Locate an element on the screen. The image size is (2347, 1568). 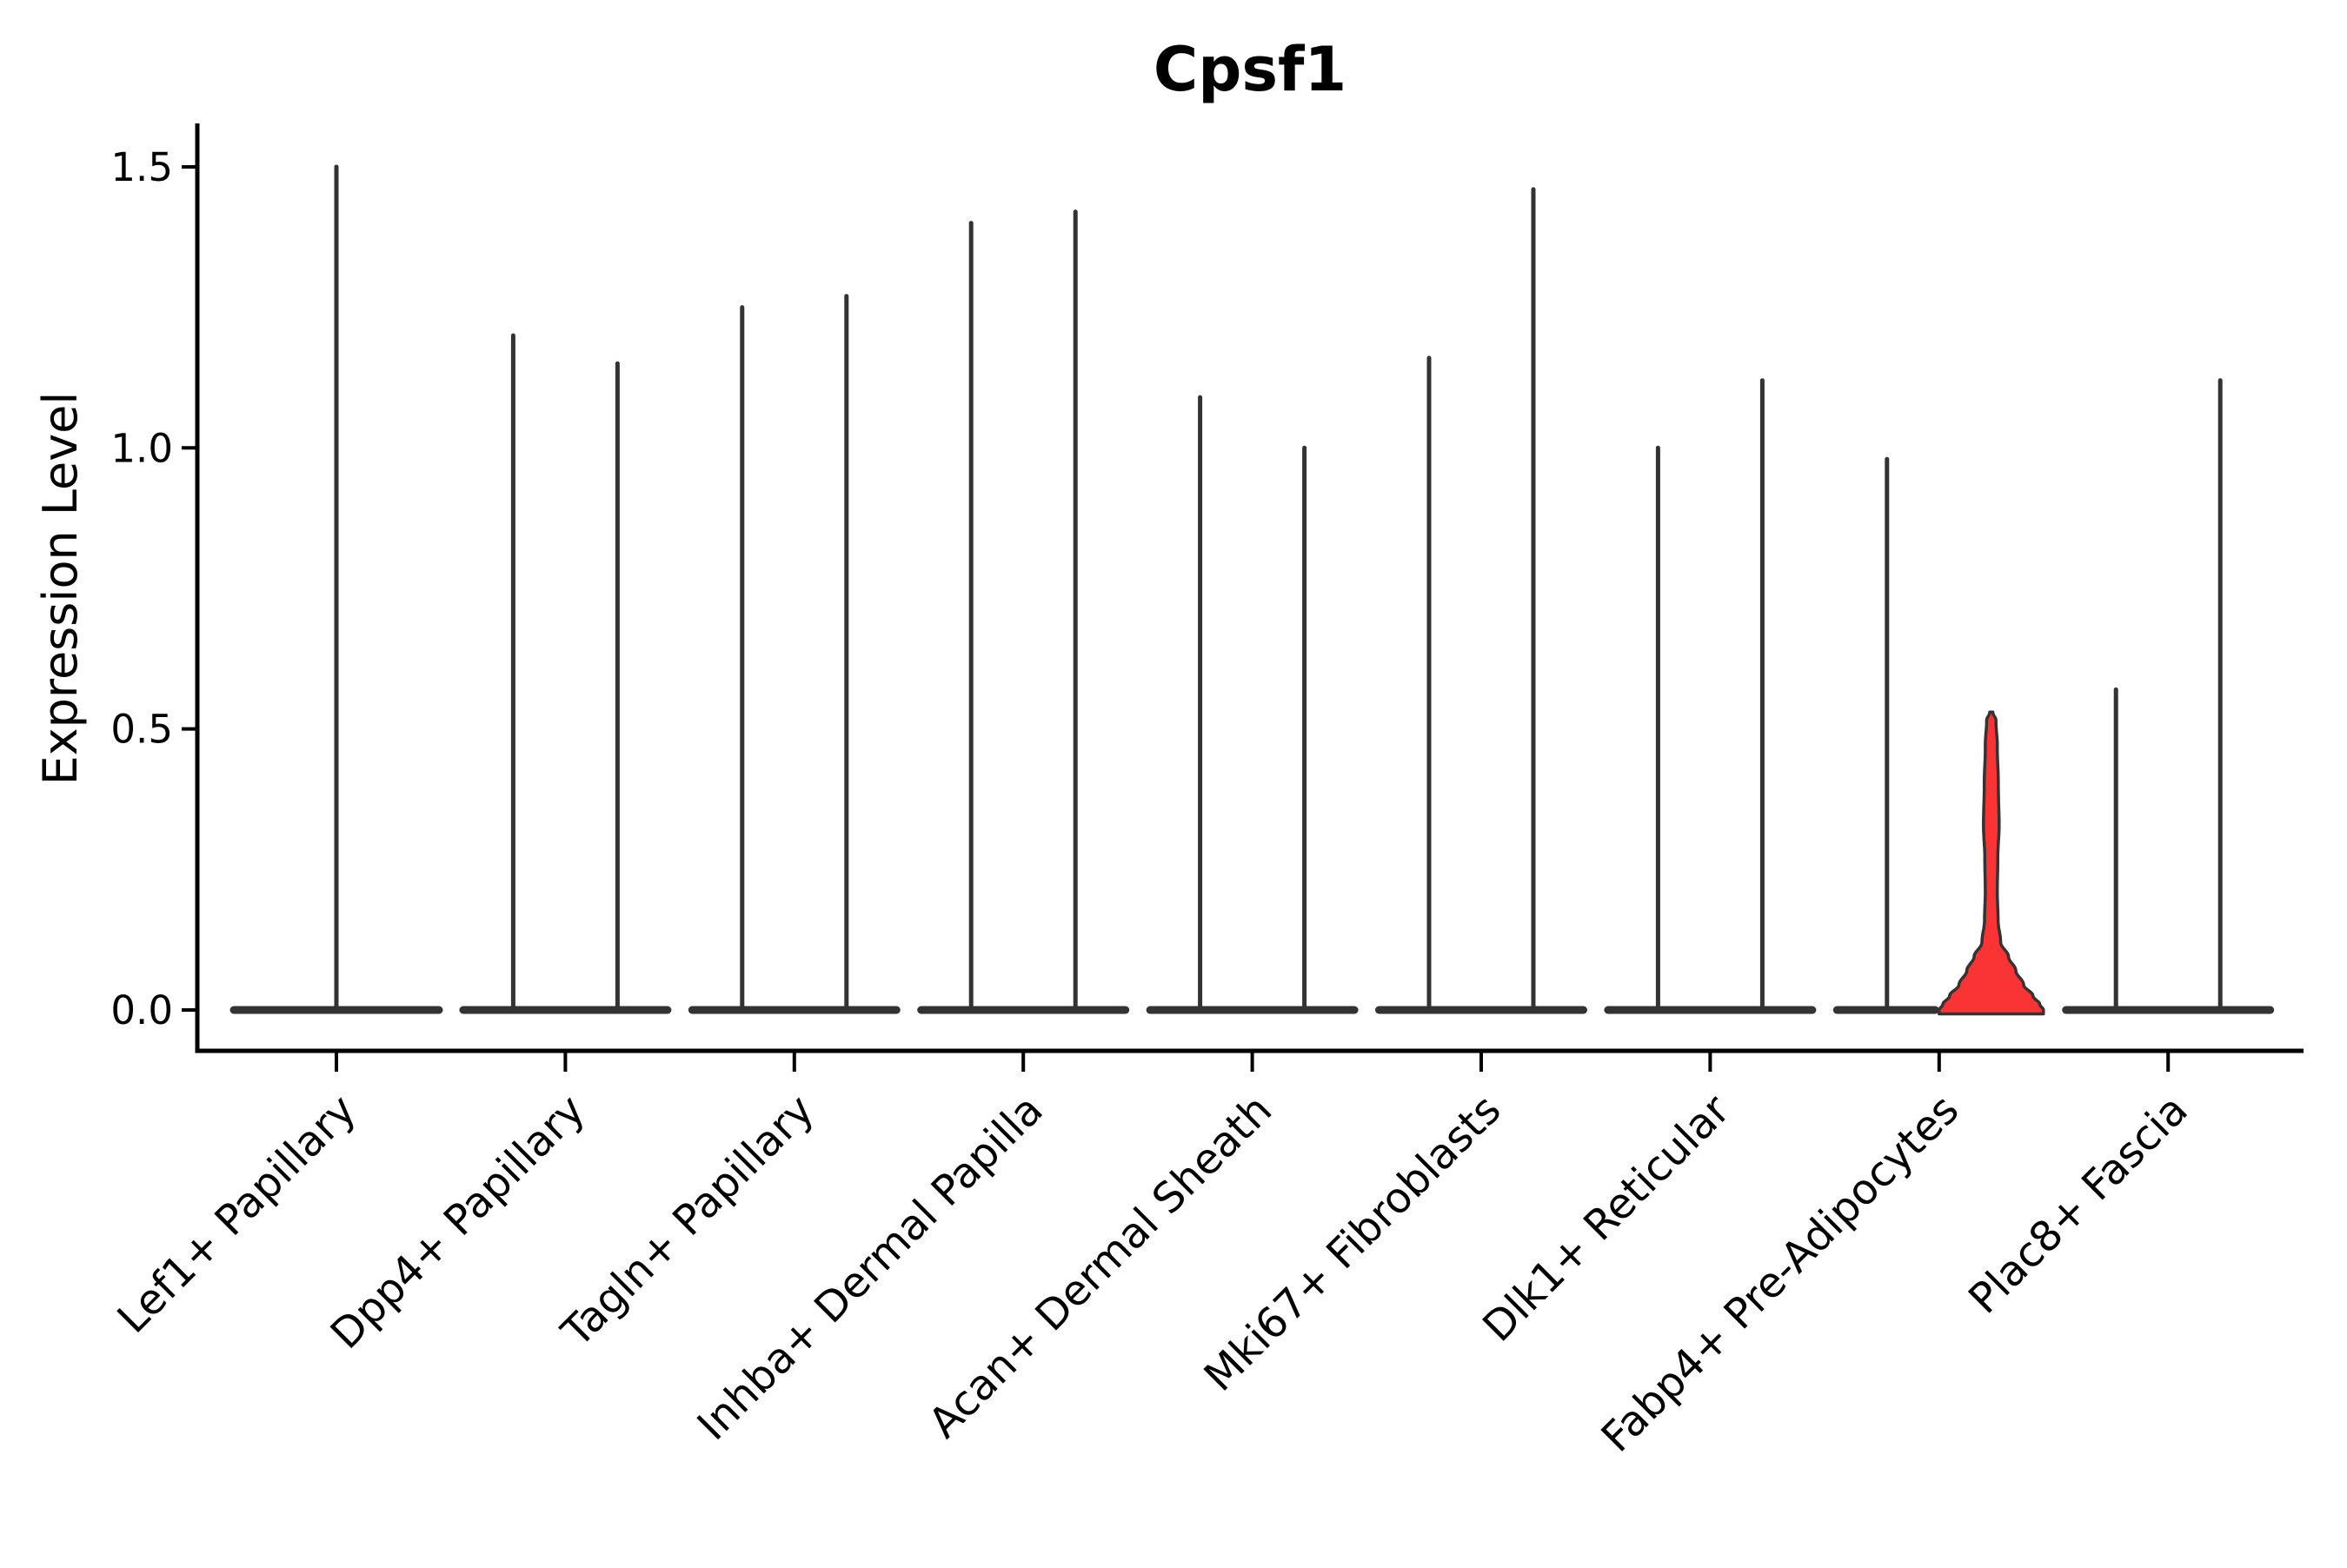
y-tick-label: 0.0 is located at coordinates (141, 1010).